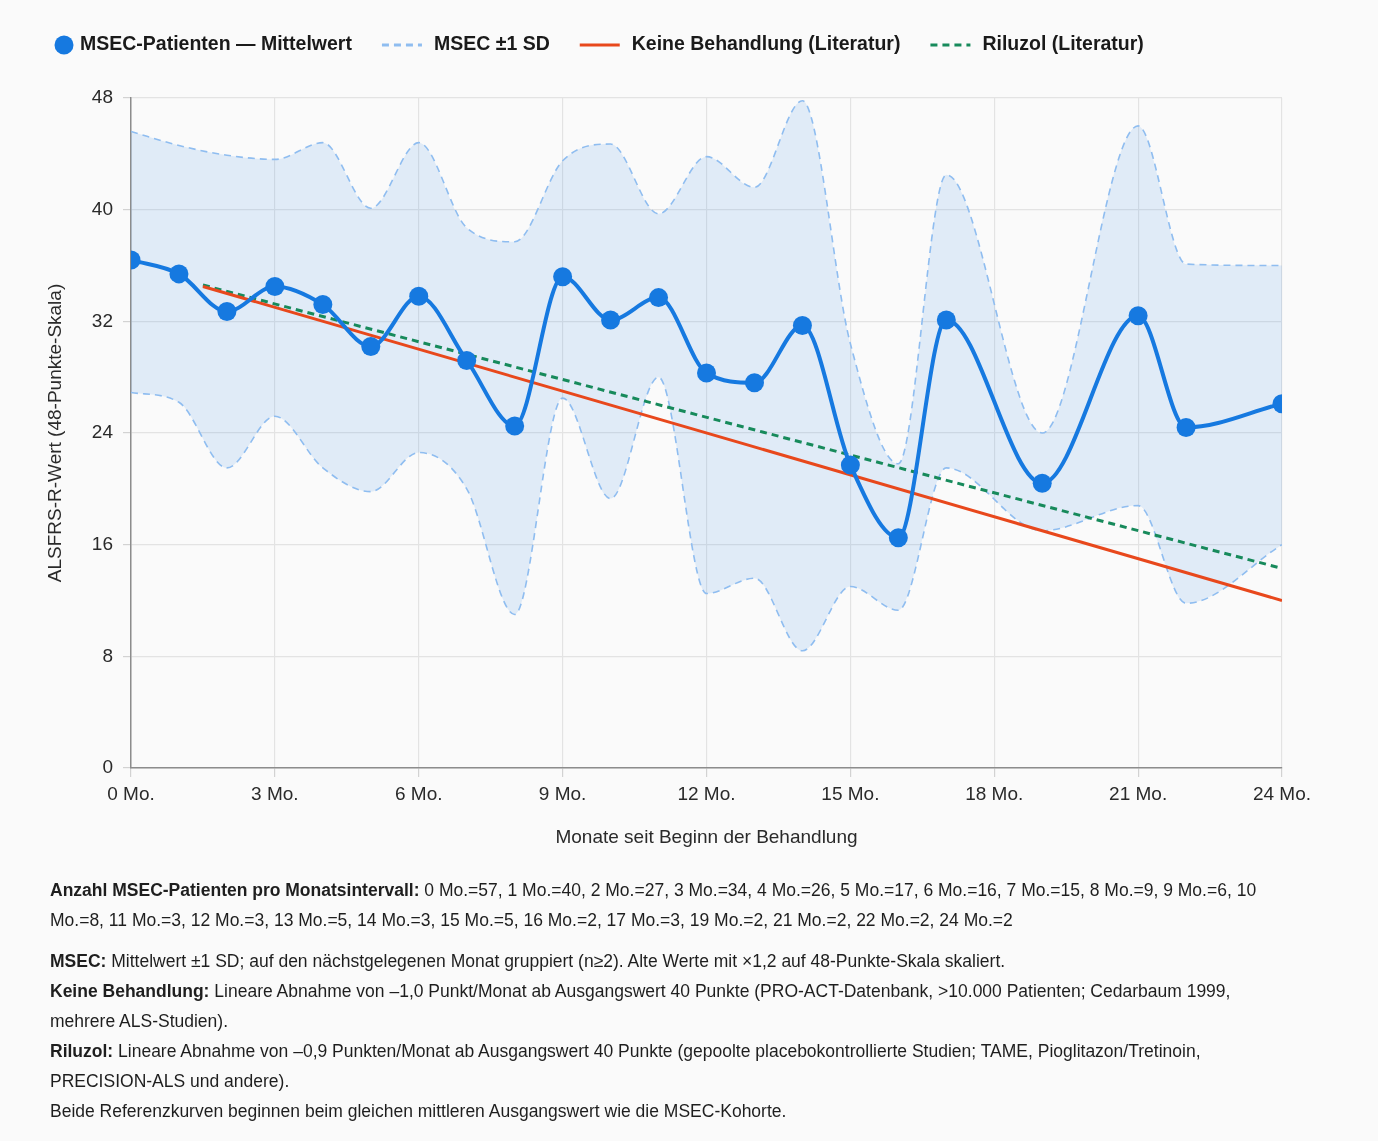  Describe the element at coordinates (418, 793) in the screenshot. I see `x-tick-label: 6 Mo.` at that location.